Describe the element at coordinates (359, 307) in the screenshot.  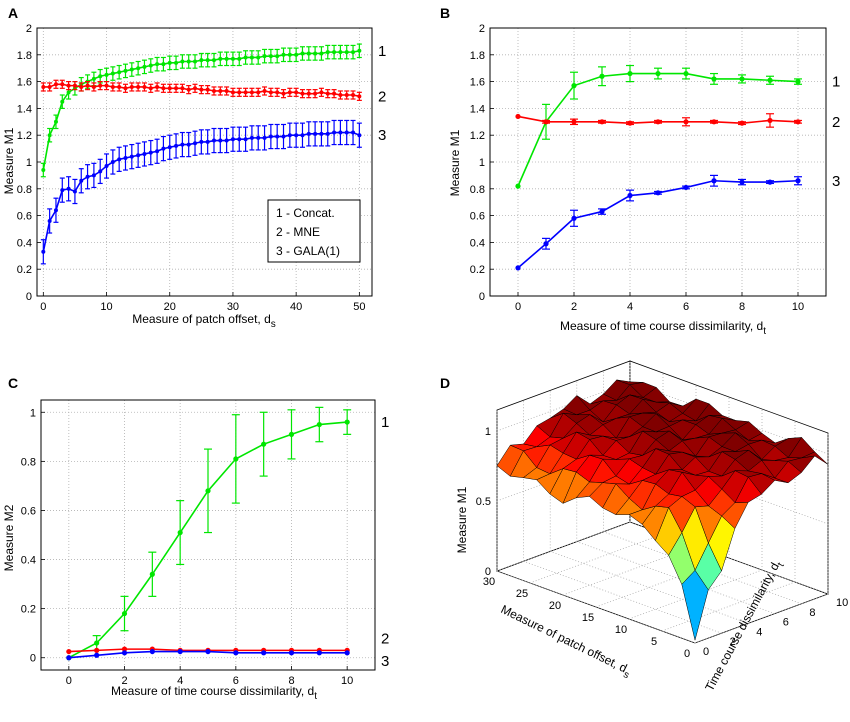
I see `panel-a-xtick-label: 50` at that location.